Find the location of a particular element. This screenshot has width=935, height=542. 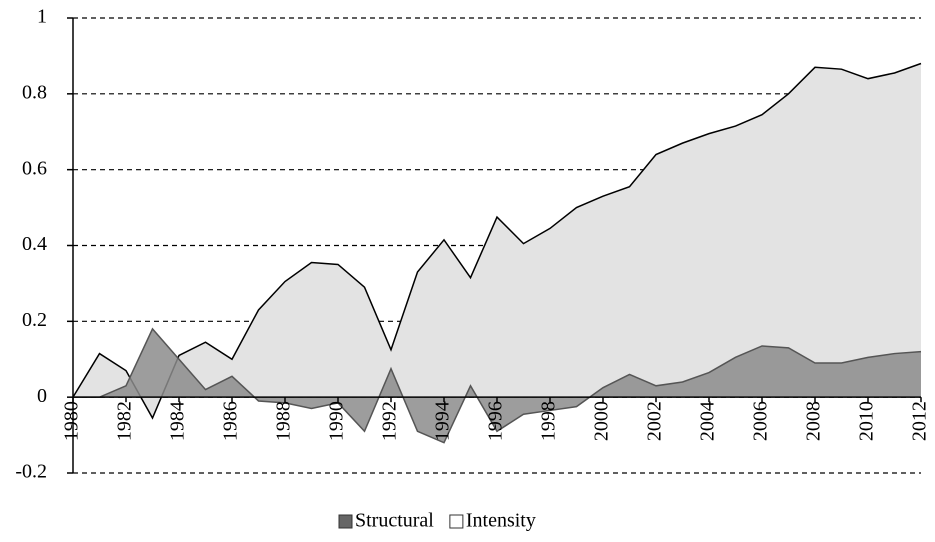

y-tick-label: -0.2 is located at coordinates (31, 472).